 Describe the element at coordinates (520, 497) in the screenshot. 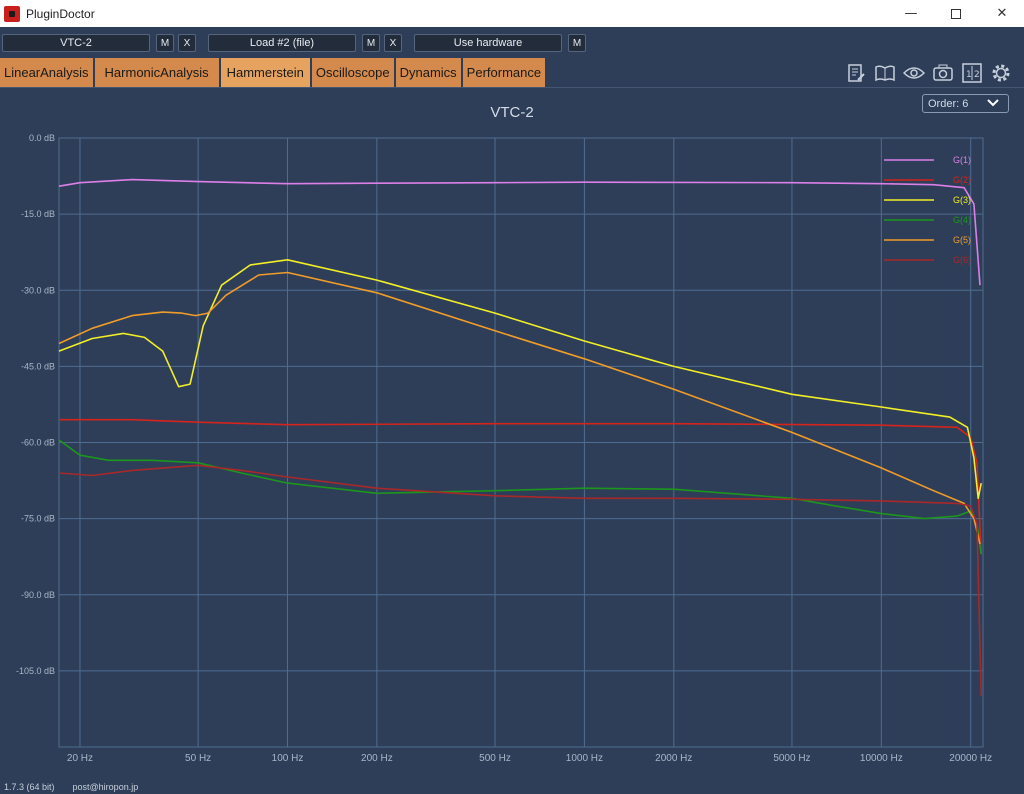

I see `series-line-G4` at that location.